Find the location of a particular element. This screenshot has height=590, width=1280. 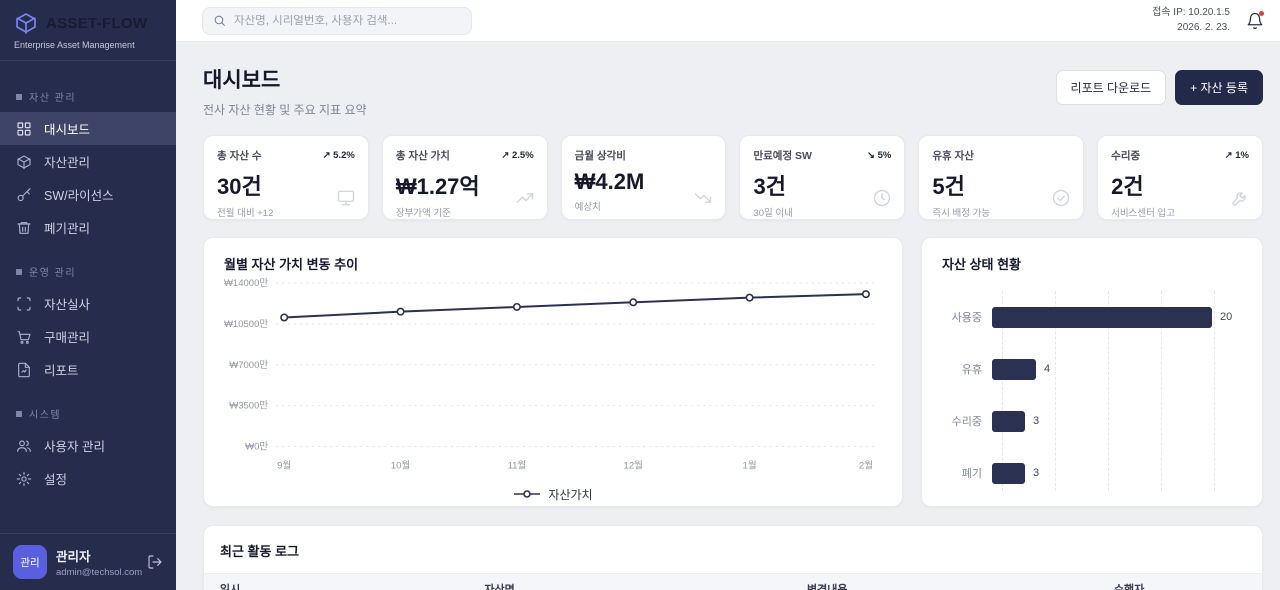

logout-icon is located at coordinates (155, 562).